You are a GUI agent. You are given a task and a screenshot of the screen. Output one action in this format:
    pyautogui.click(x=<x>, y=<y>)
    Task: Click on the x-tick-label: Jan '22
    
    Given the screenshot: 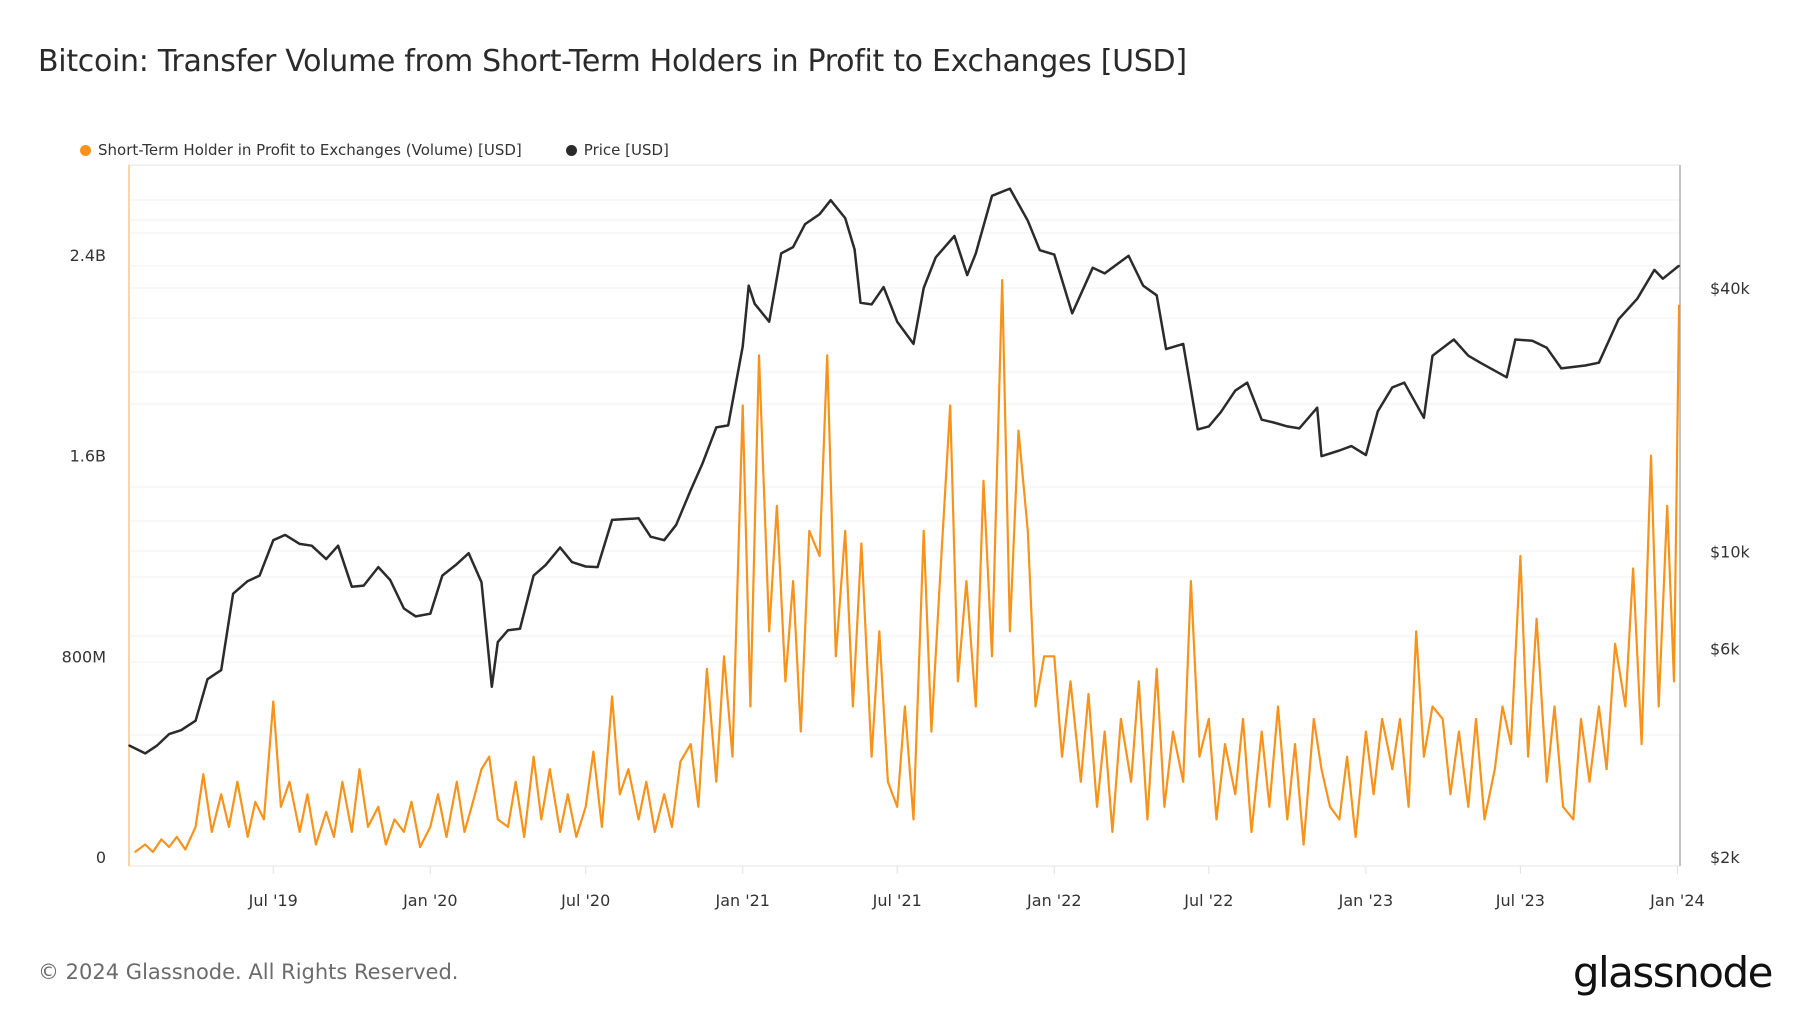 What is the action you would take?
    pyautogui.click(x=1054, y=900)
    